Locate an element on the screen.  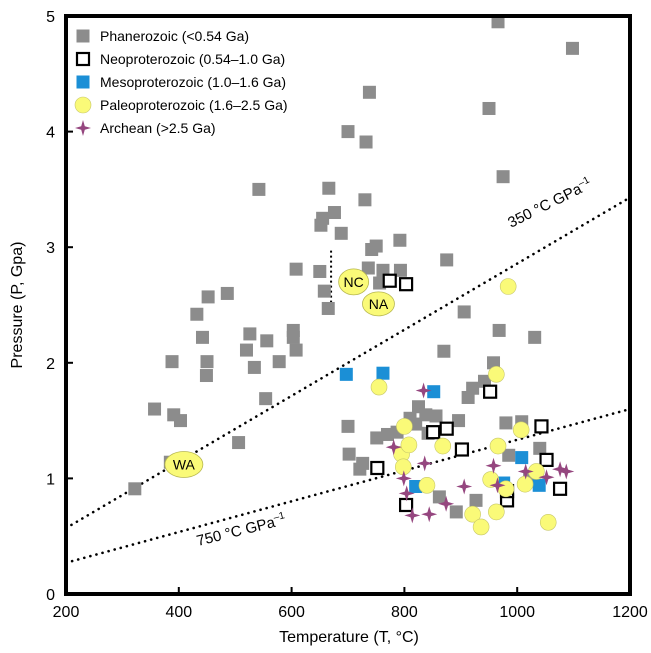
legend-label: Archean (>2.5 Ga) is located at coordinates (158, 128).